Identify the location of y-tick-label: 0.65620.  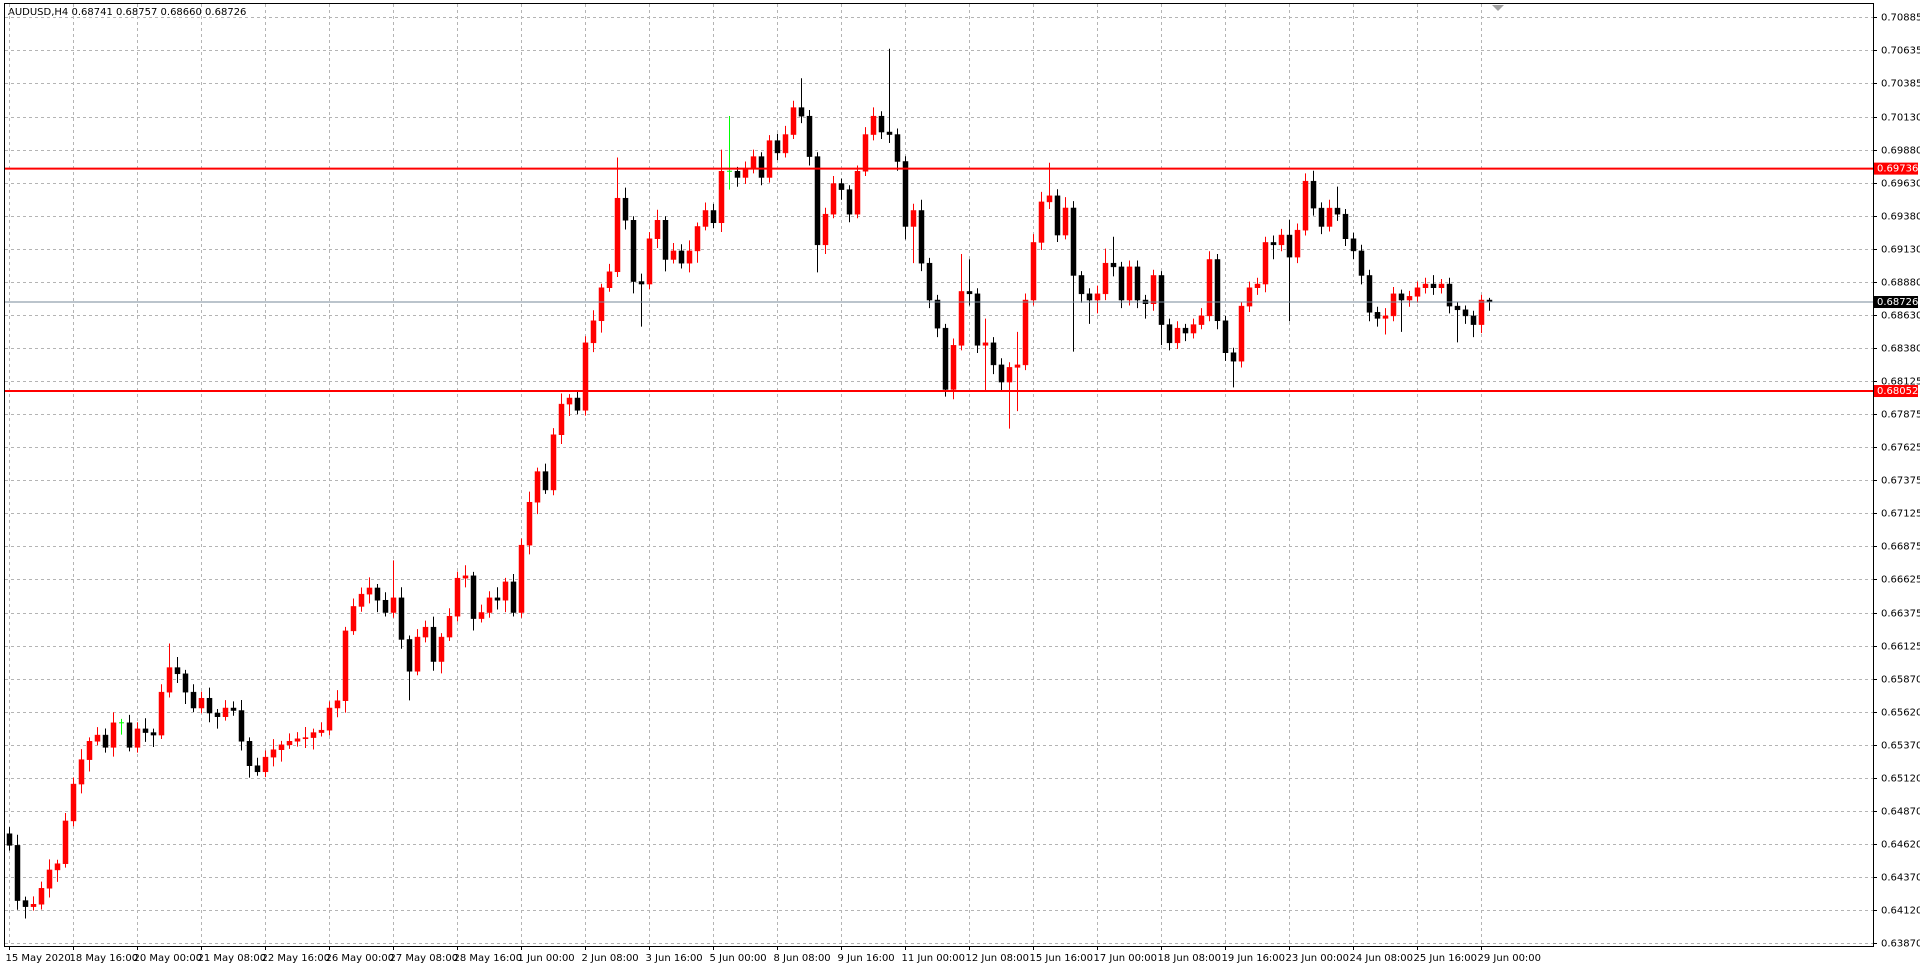
(1900, 713).